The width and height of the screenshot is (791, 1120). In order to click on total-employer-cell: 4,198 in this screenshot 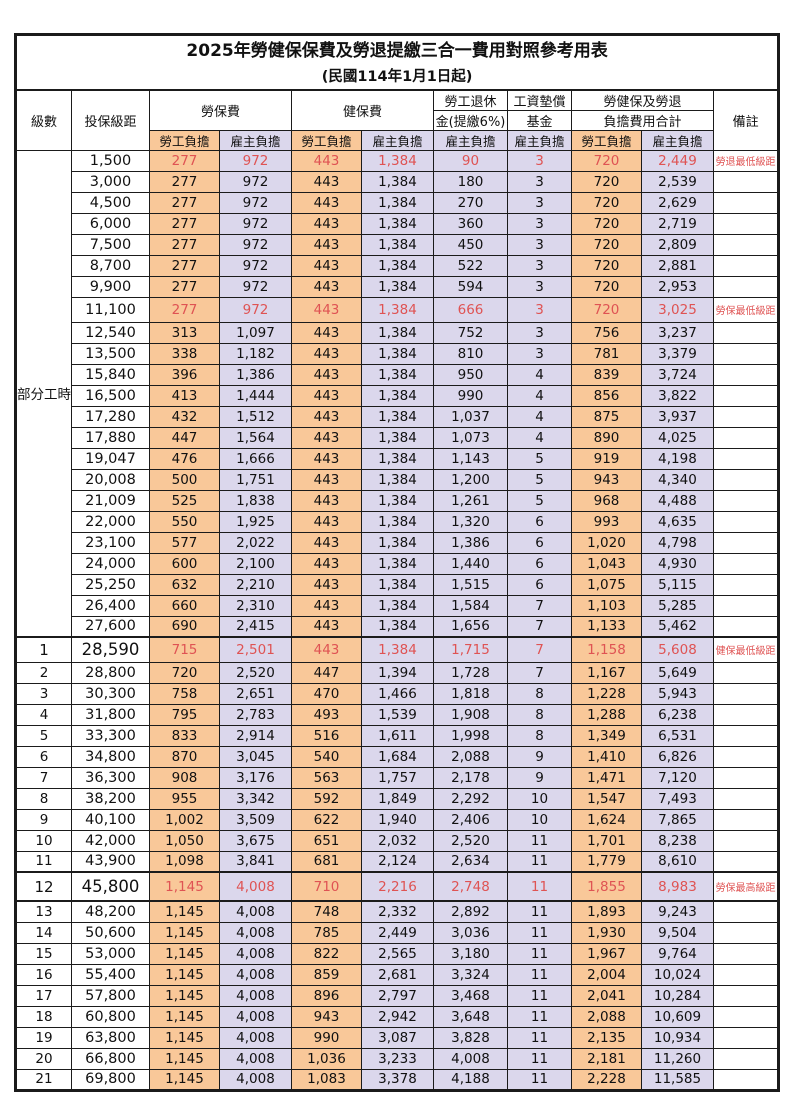, I will do `click(677, 458)`.